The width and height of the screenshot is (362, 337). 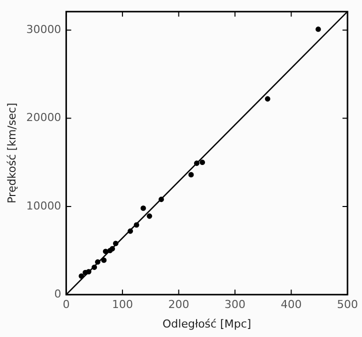 I want to click on x-tick-label: 100, so click(x=122, y=305).